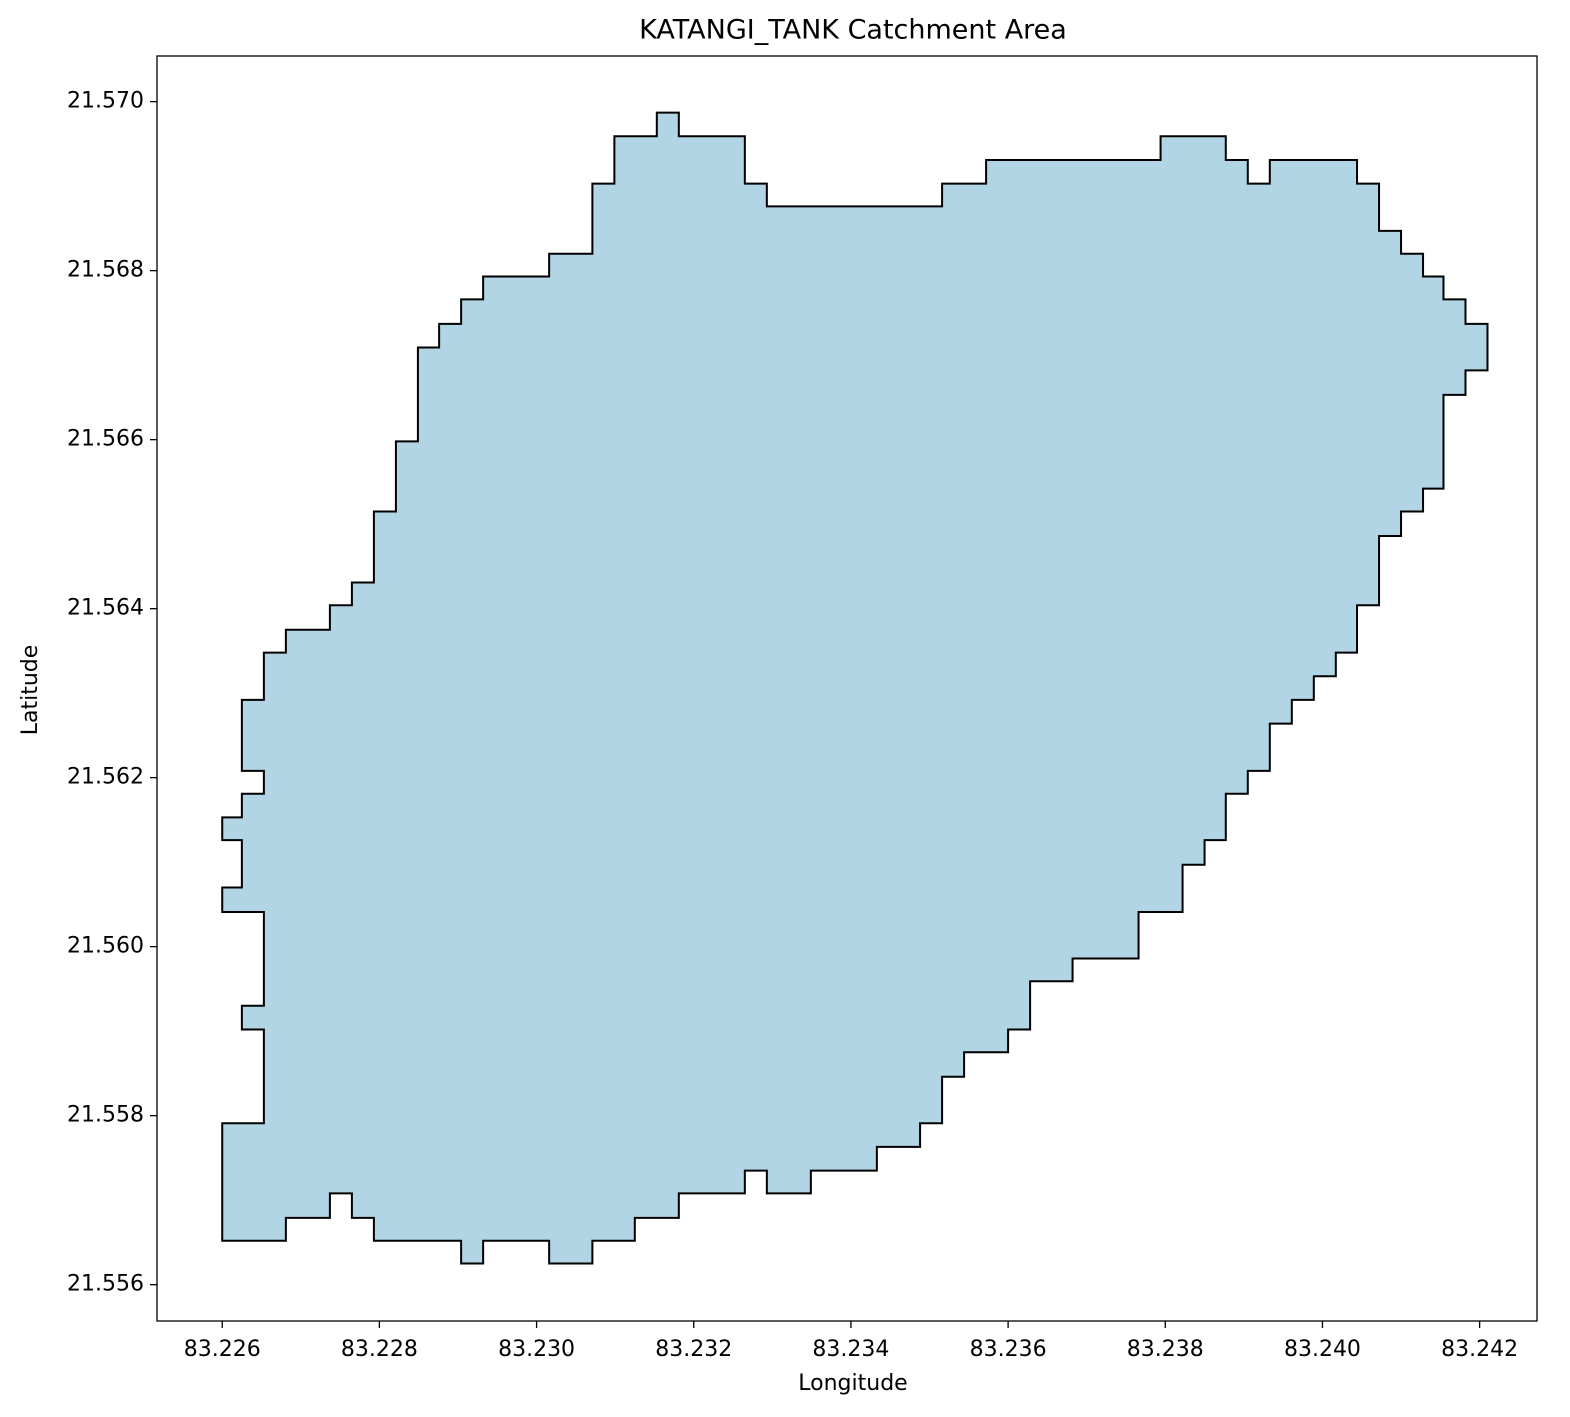  Describe the element at coordinates (853, 30) in the screenshot. I see `chart-title: KATANGI_TANK Catchment Area` at that location.